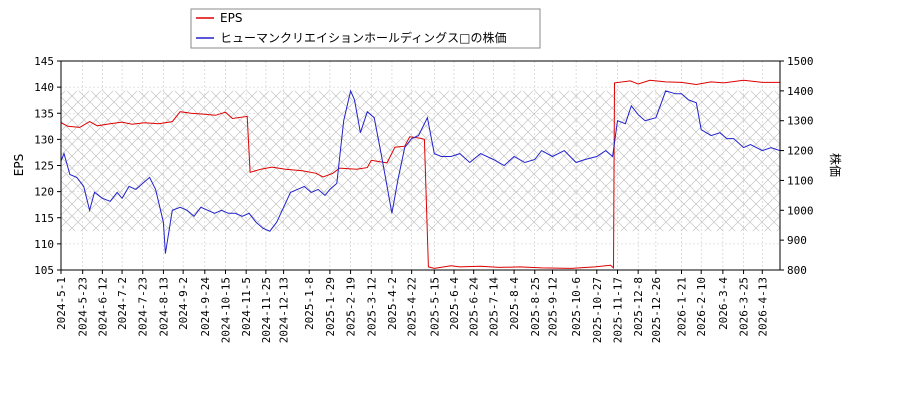  What do you see at coordinates (44, 270) in the screenshot?
I see `y-tick-label-left: 105` at bounding box center [44, 270].